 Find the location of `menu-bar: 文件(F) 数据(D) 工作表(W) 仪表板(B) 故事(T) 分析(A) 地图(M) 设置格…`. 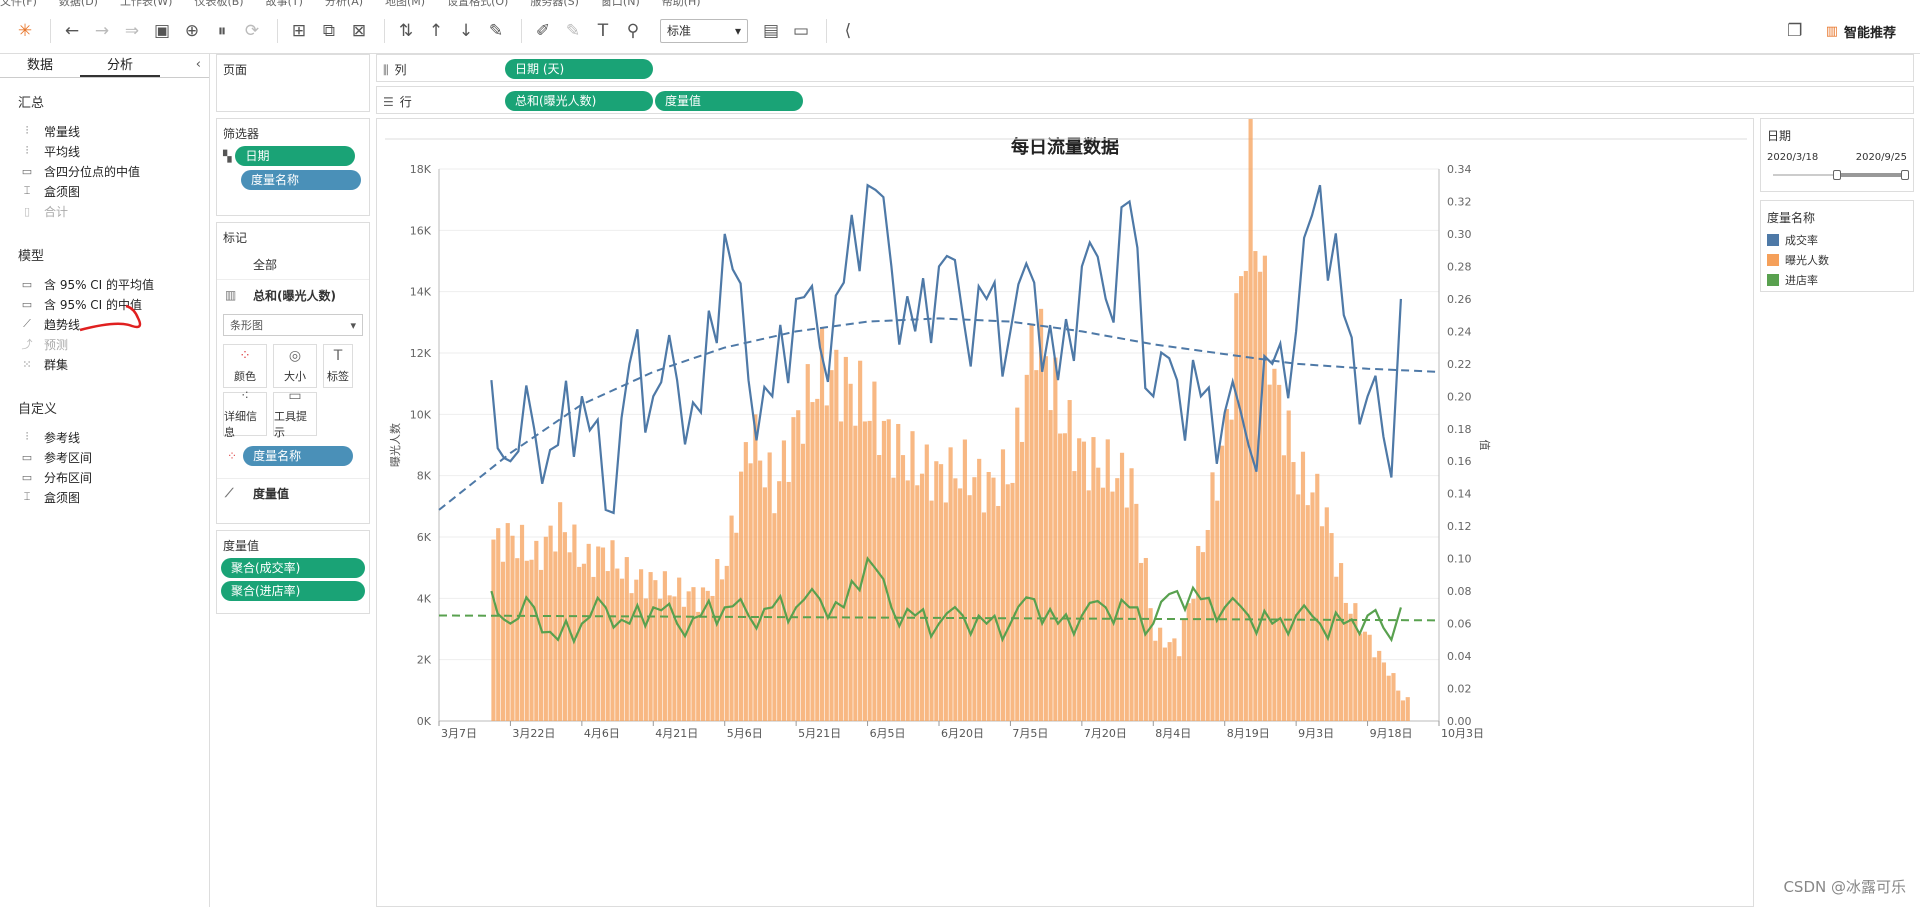

menu-bar: 文件(F) 数据(D) 工作表(W) 仪表板(B) 故事(T) 分析(A) 地图(M) 设置格… is located at coordinates (960, 4).